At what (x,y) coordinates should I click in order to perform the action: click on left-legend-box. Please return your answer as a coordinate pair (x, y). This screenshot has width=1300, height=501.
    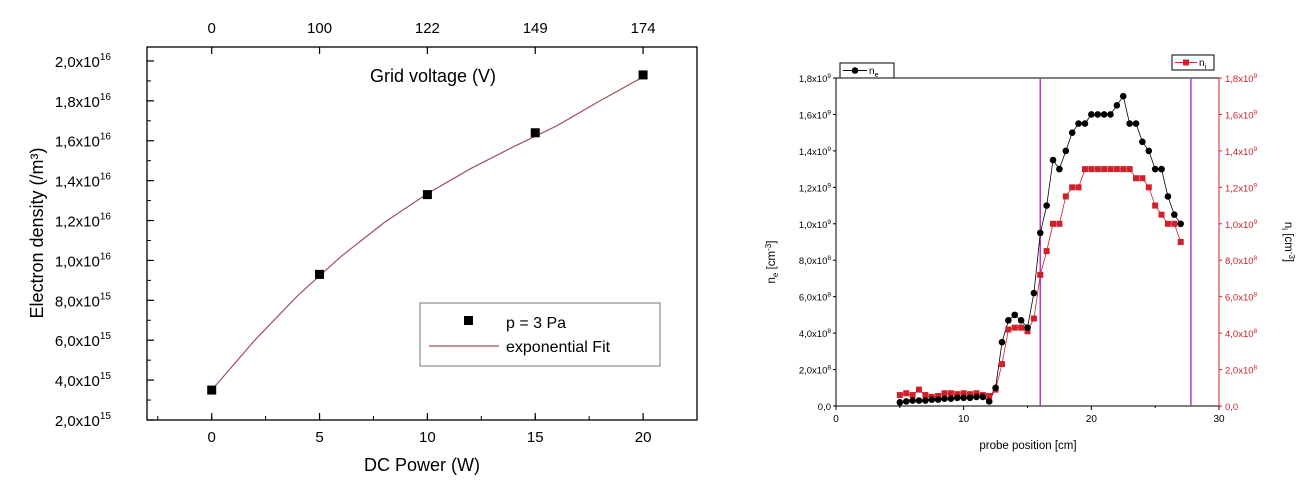
    Looking at the image, I should click on (540, 334).